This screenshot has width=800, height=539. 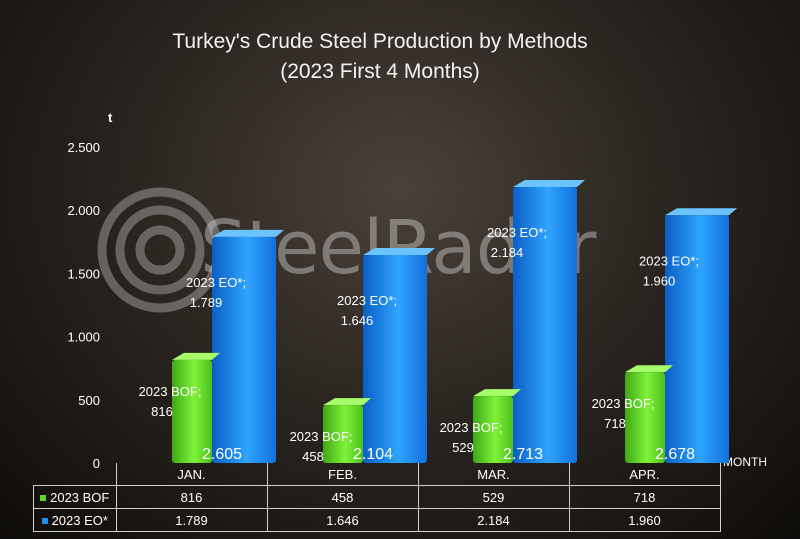 I want to click on table-cell: 718, so click(x=644, y=497).